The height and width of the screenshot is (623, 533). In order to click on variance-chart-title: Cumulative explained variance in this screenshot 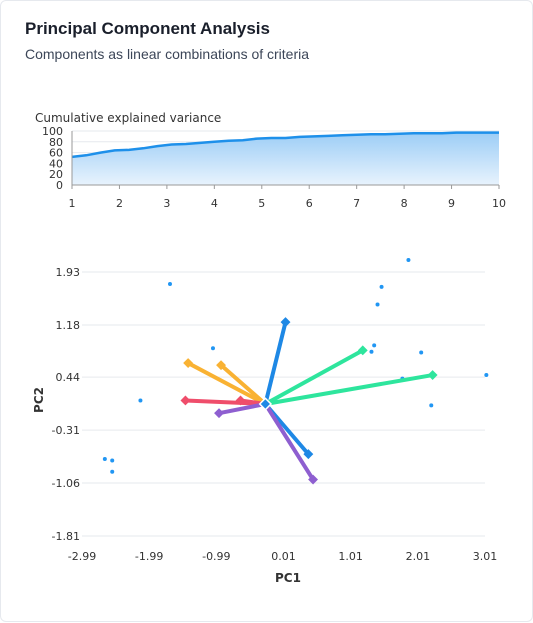, I will do `click(128, 118)`.